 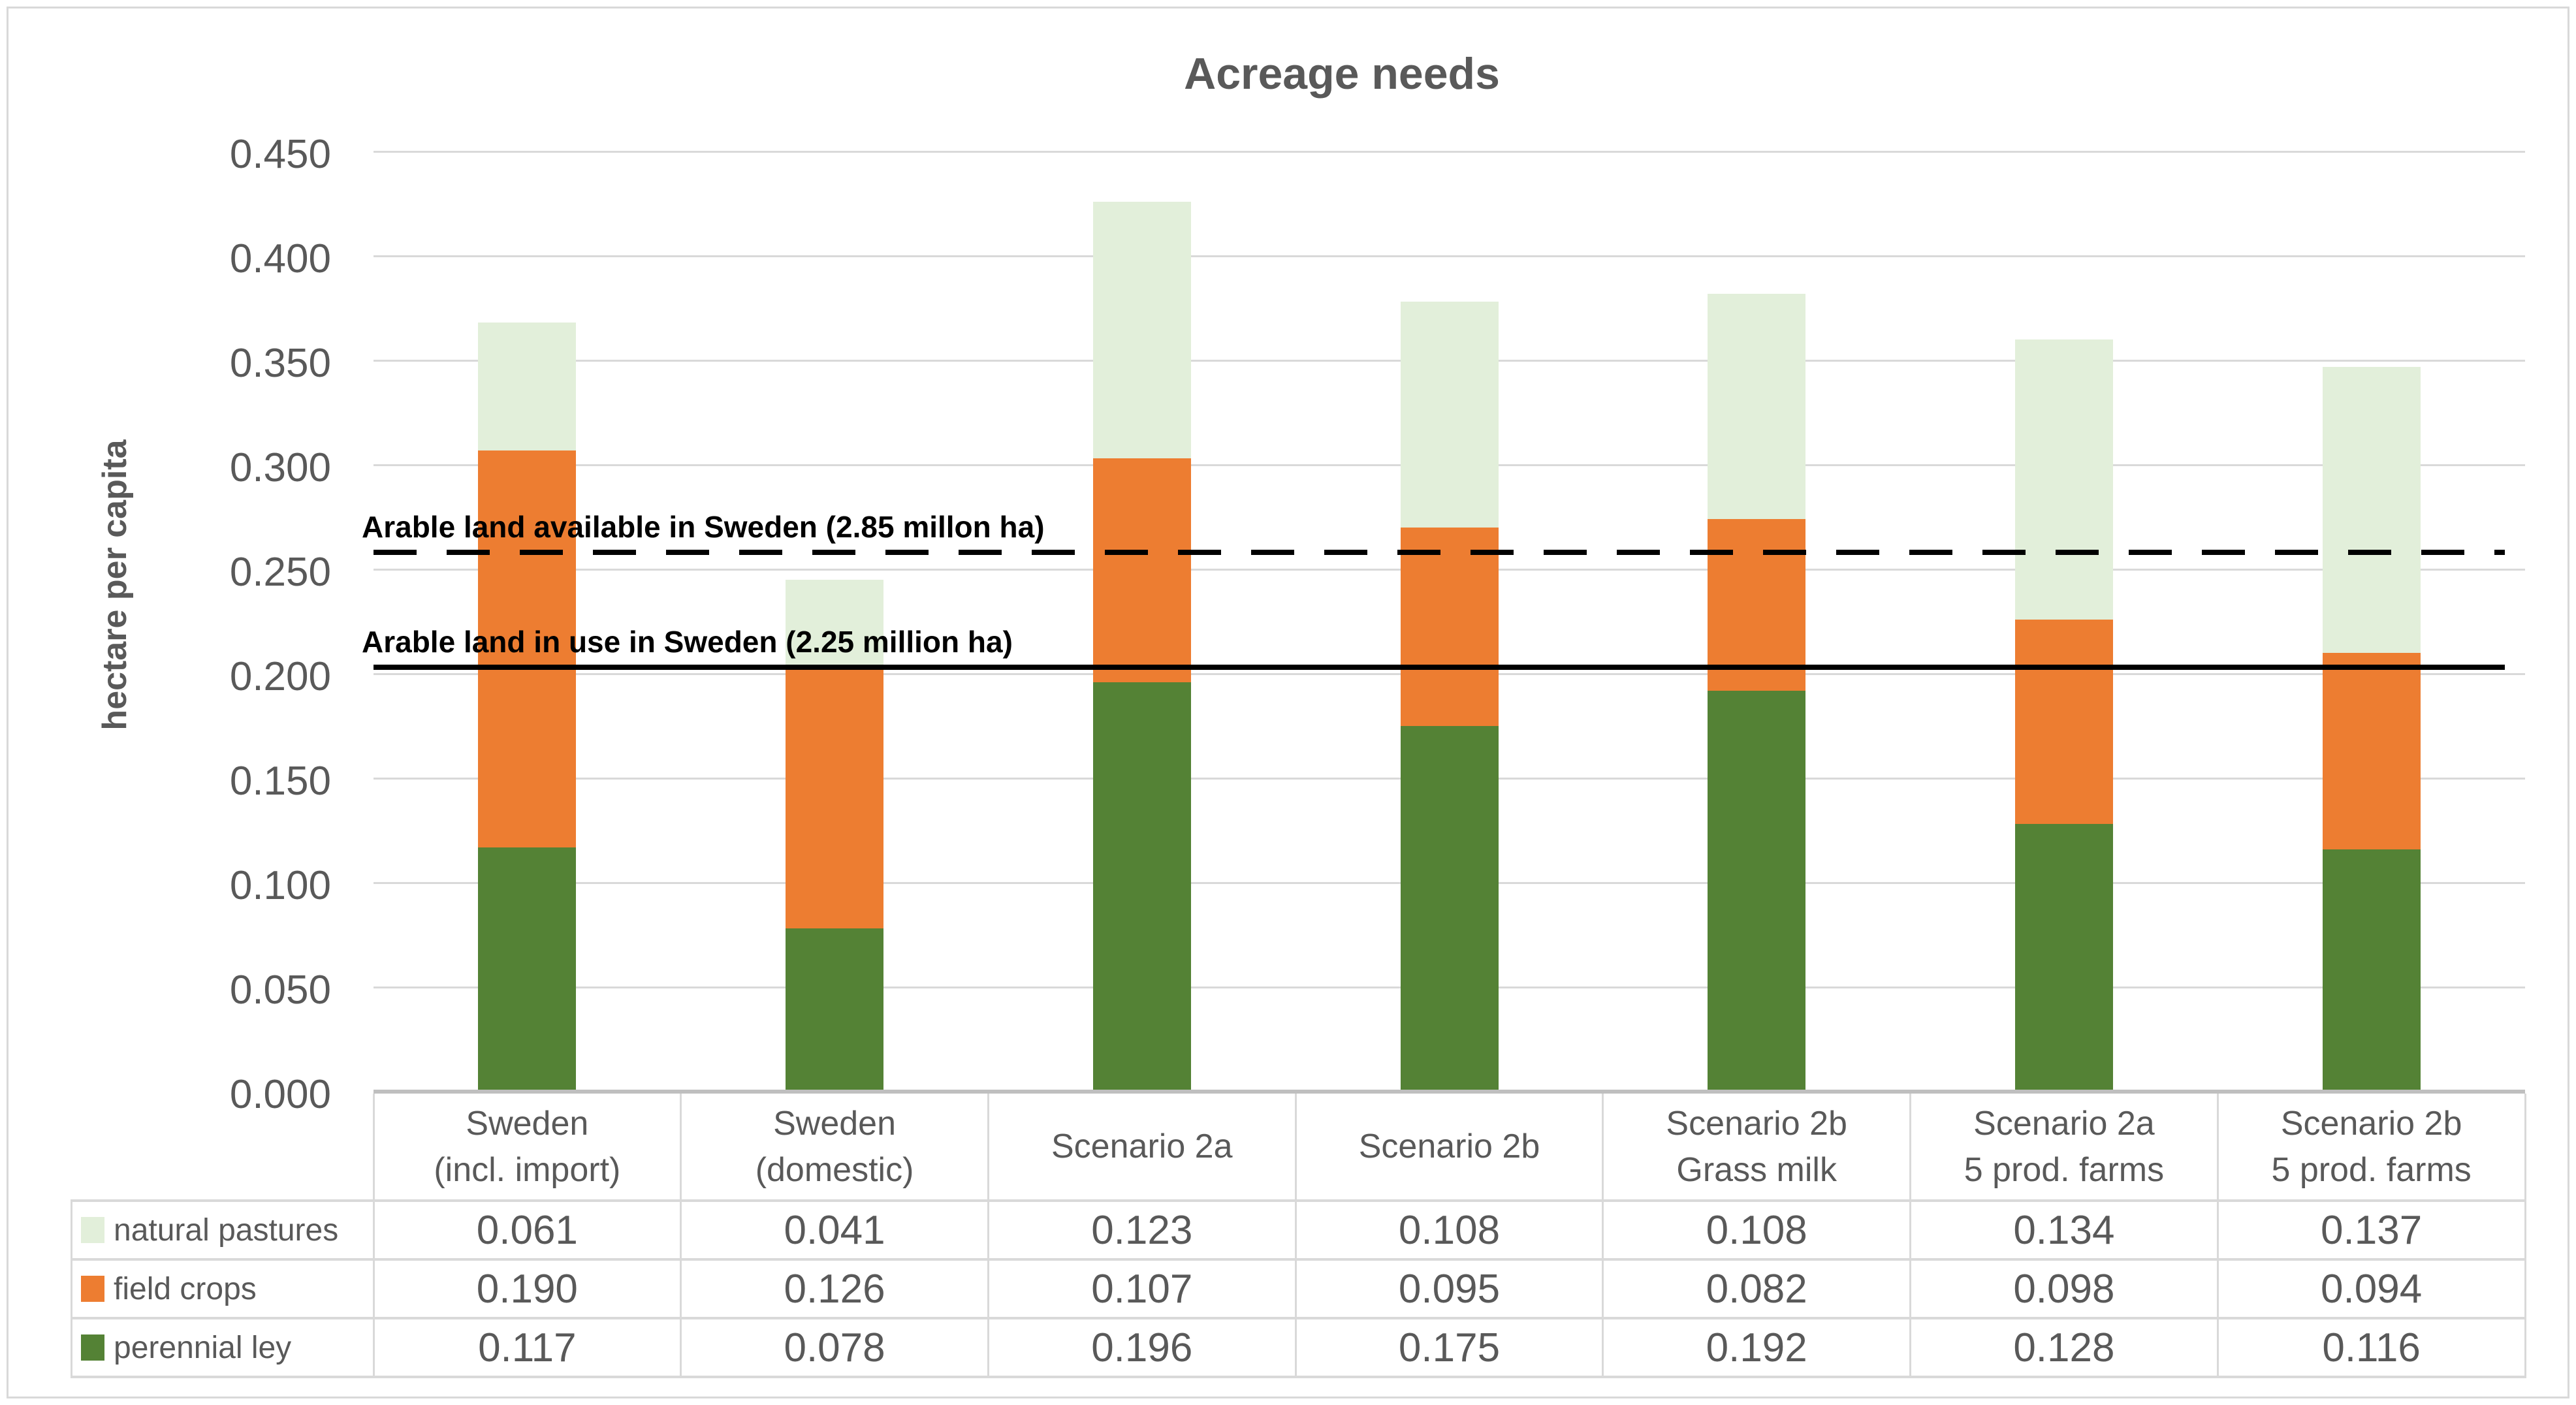 What do you see at coordinates (280, 258) in the screenshot?
I see `y-axis-tick-label: 0.400` at bounding box center [280, 258].